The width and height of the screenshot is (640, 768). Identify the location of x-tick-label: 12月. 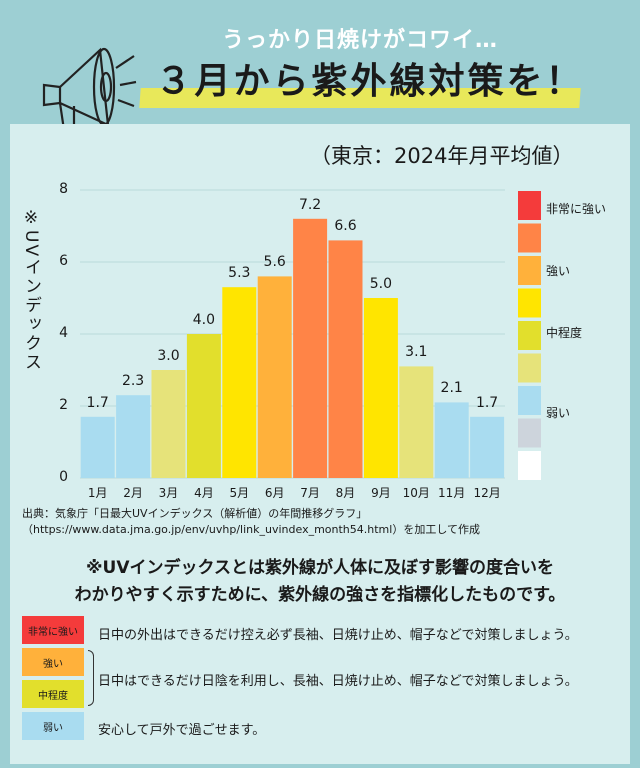
(487, 493).